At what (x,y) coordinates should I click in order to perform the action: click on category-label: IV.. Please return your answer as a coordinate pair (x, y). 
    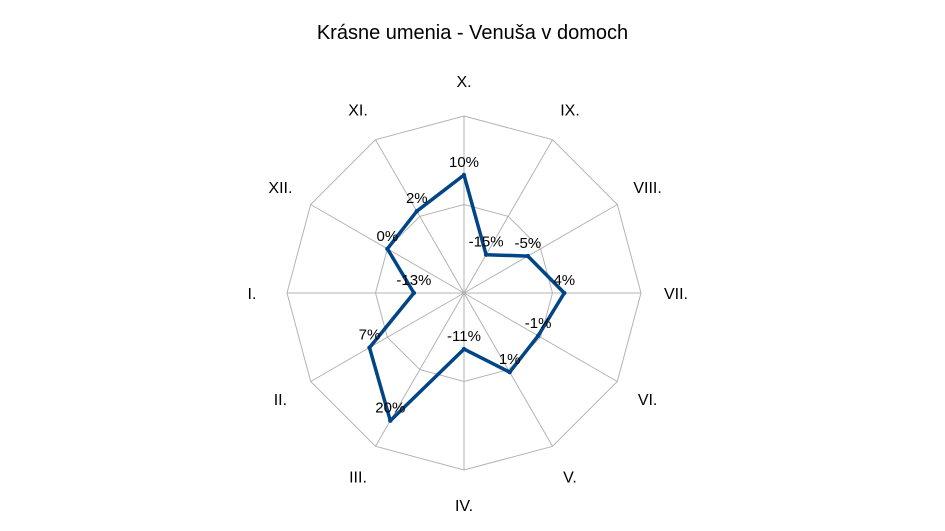
    Looking at the image, I should click on (464, 506).